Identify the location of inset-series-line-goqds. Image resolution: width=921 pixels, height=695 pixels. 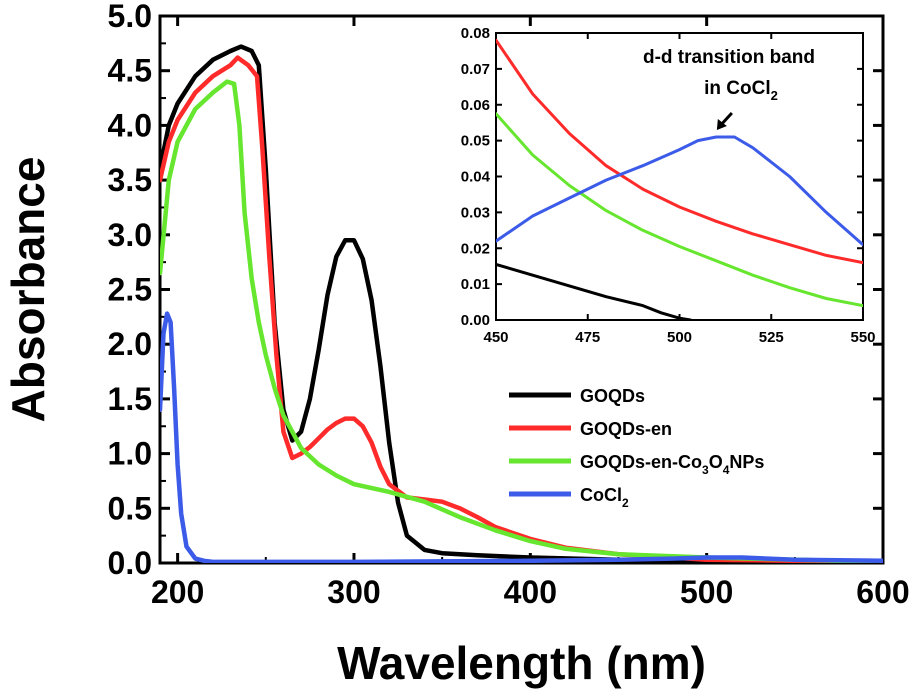
(594, 291).